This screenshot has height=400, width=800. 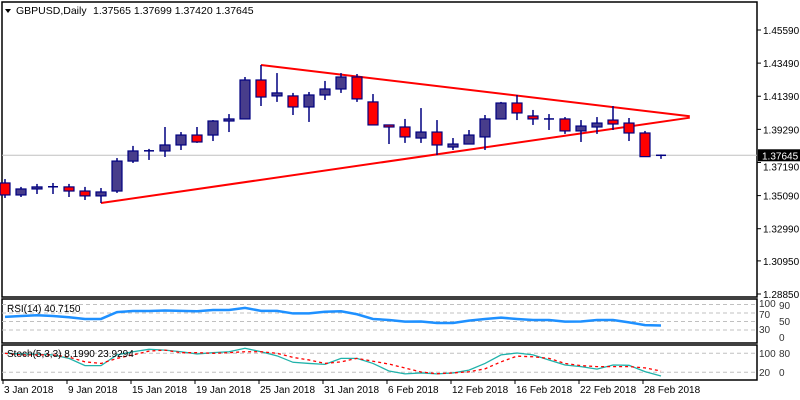 What do you see at coordinates (781, 130) in the screenshot?
I see `price-tick-label: 1.39290` at bounding box center [781, 130].